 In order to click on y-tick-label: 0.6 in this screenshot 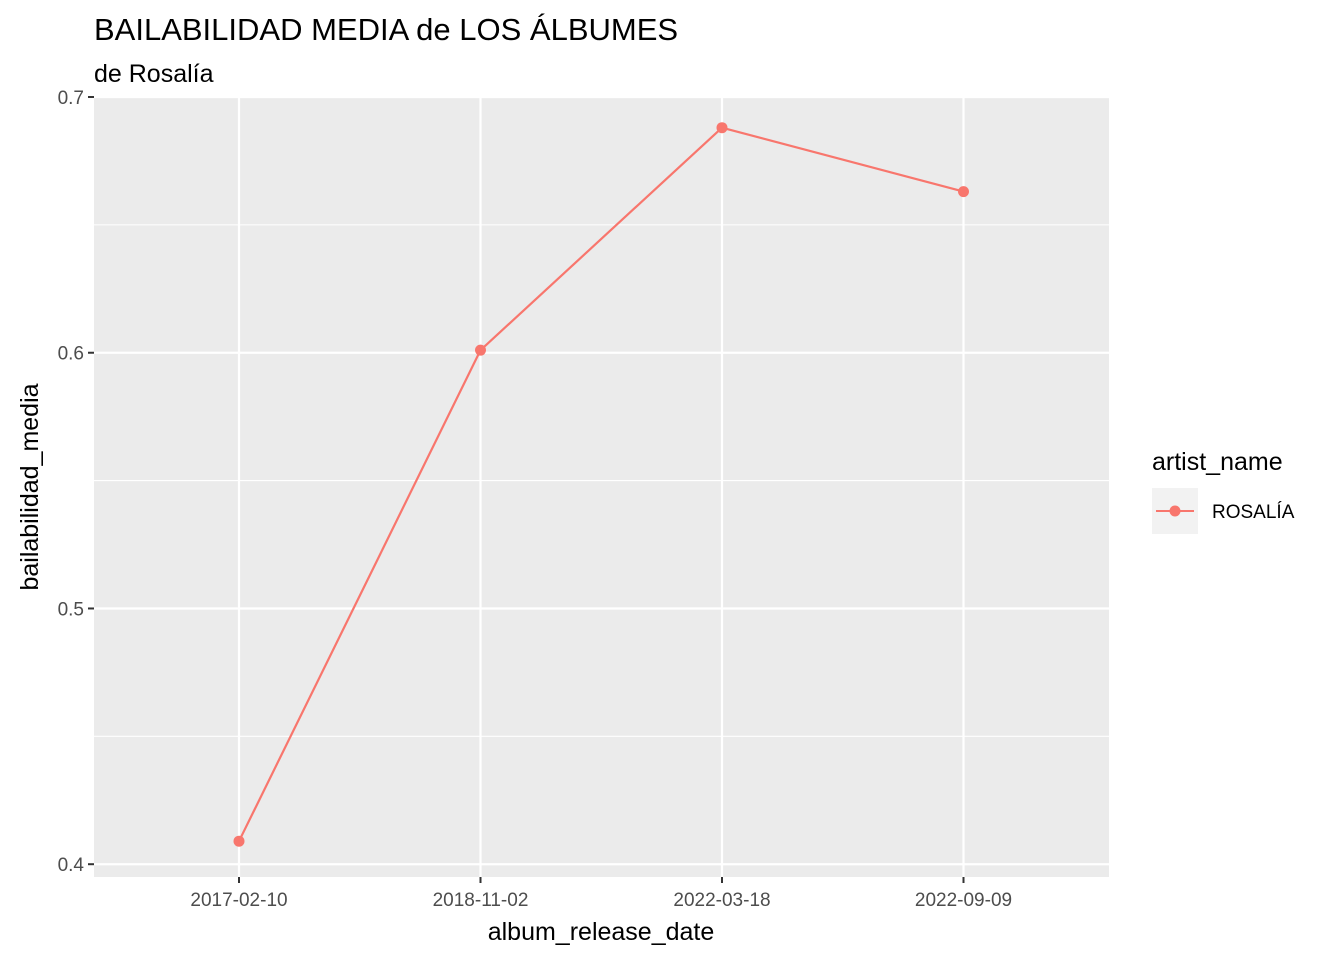, I will do `click(71, 354)`.